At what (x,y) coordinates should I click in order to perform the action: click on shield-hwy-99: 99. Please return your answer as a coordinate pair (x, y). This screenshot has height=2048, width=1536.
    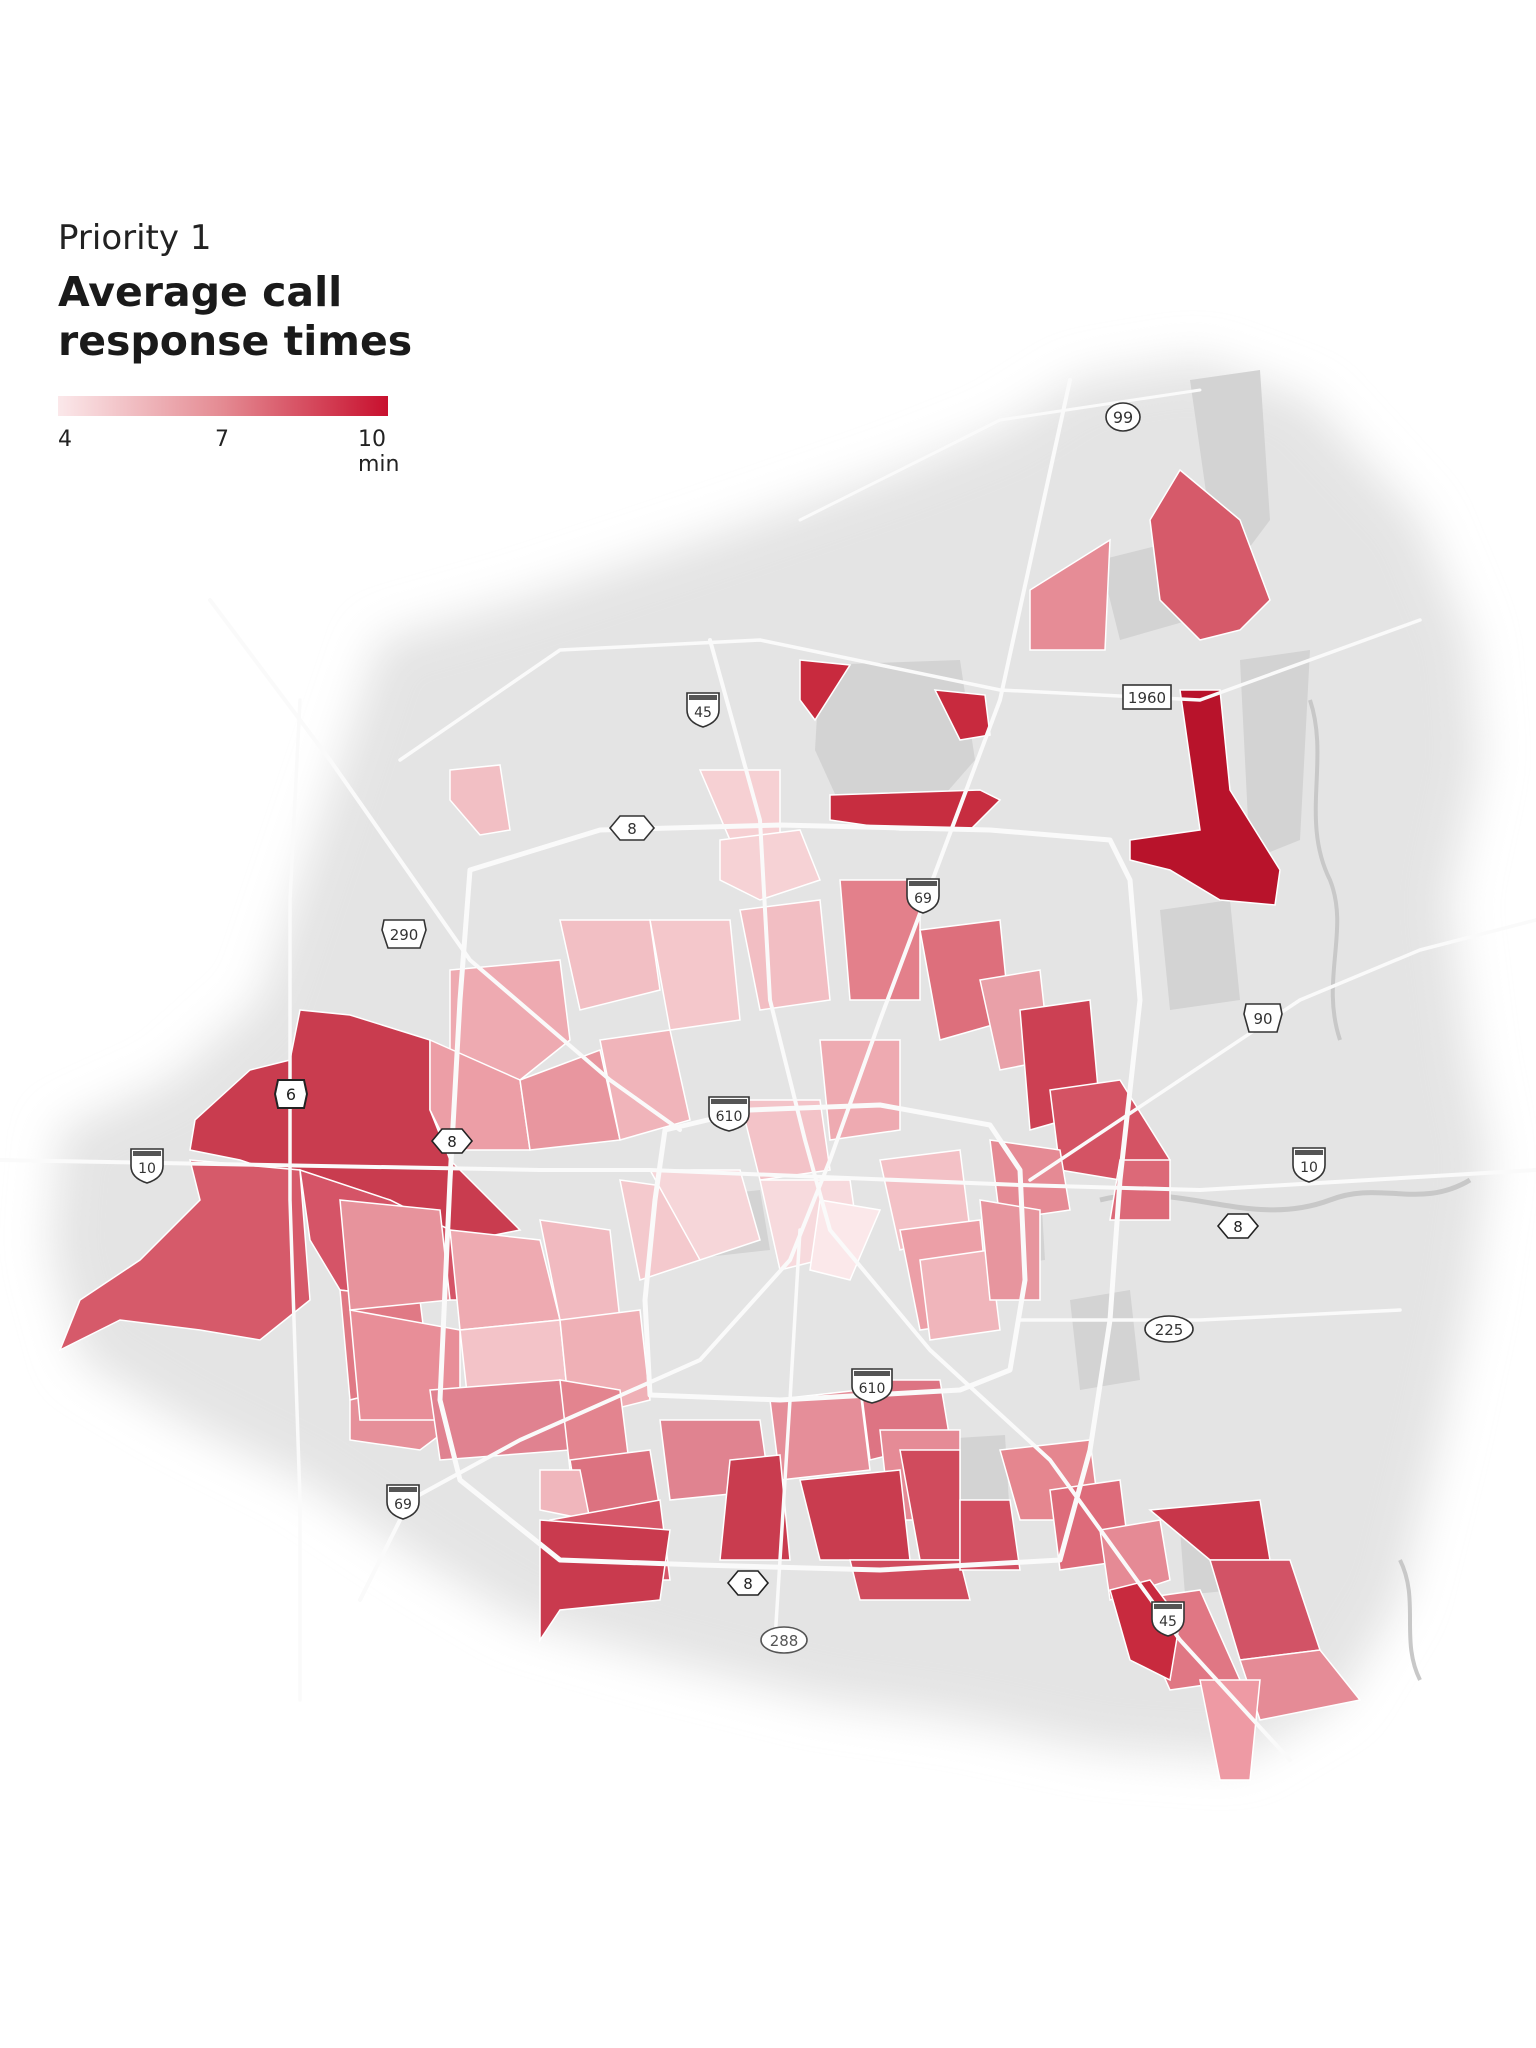
    Looking at the image, I should click on (1123, 417).